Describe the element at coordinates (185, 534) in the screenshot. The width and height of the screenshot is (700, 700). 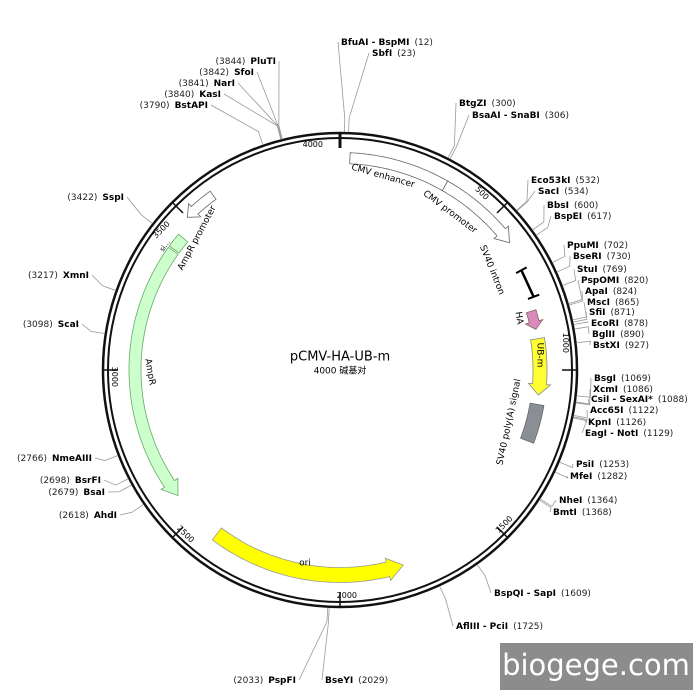
I see `tick-label: 2500` at that location.